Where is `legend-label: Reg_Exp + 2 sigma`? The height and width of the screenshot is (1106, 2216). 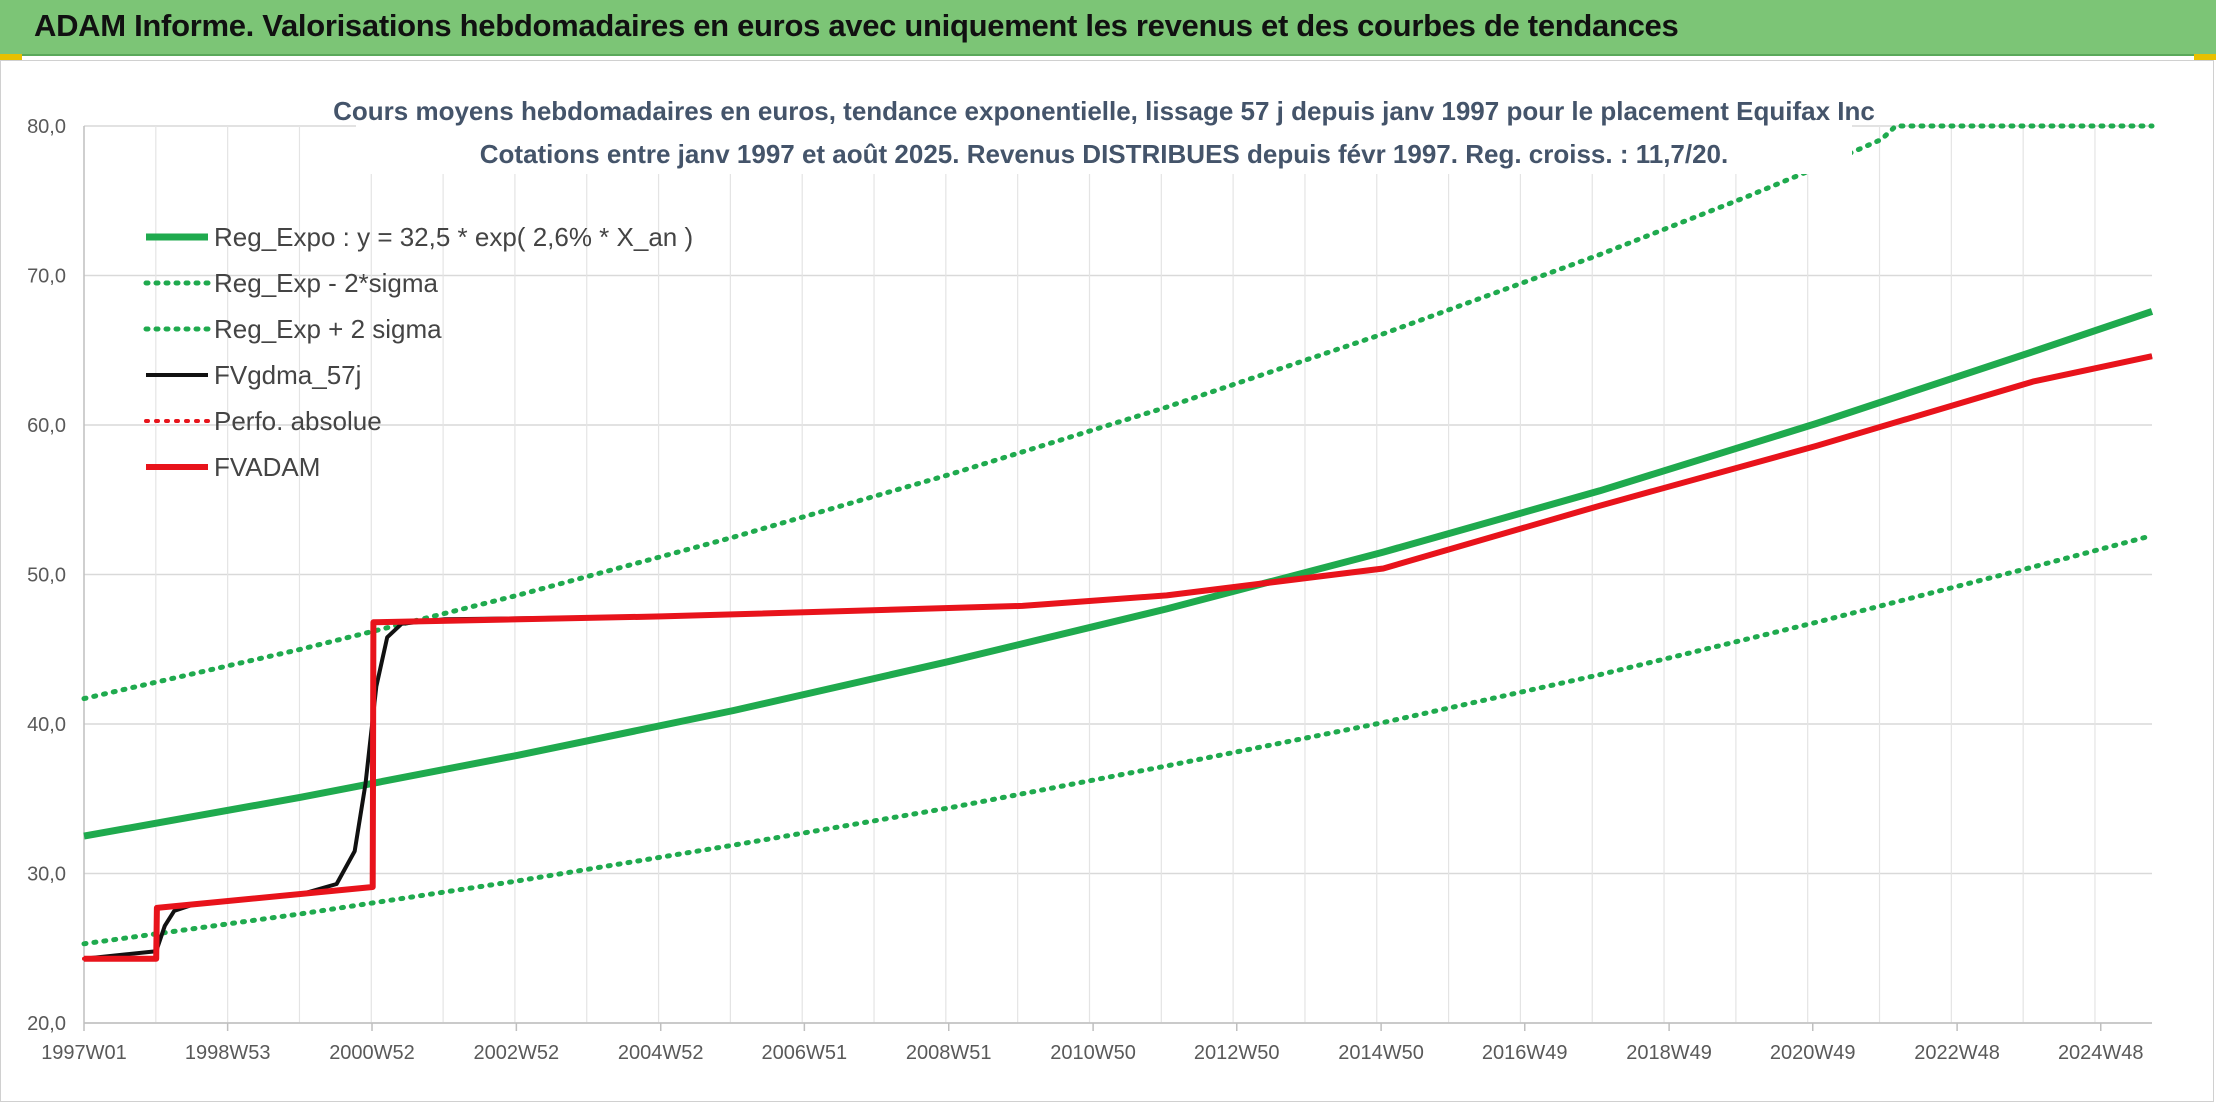
legend-label: Reg_Exp + 2 sigma is located at coordinates (328, 329).